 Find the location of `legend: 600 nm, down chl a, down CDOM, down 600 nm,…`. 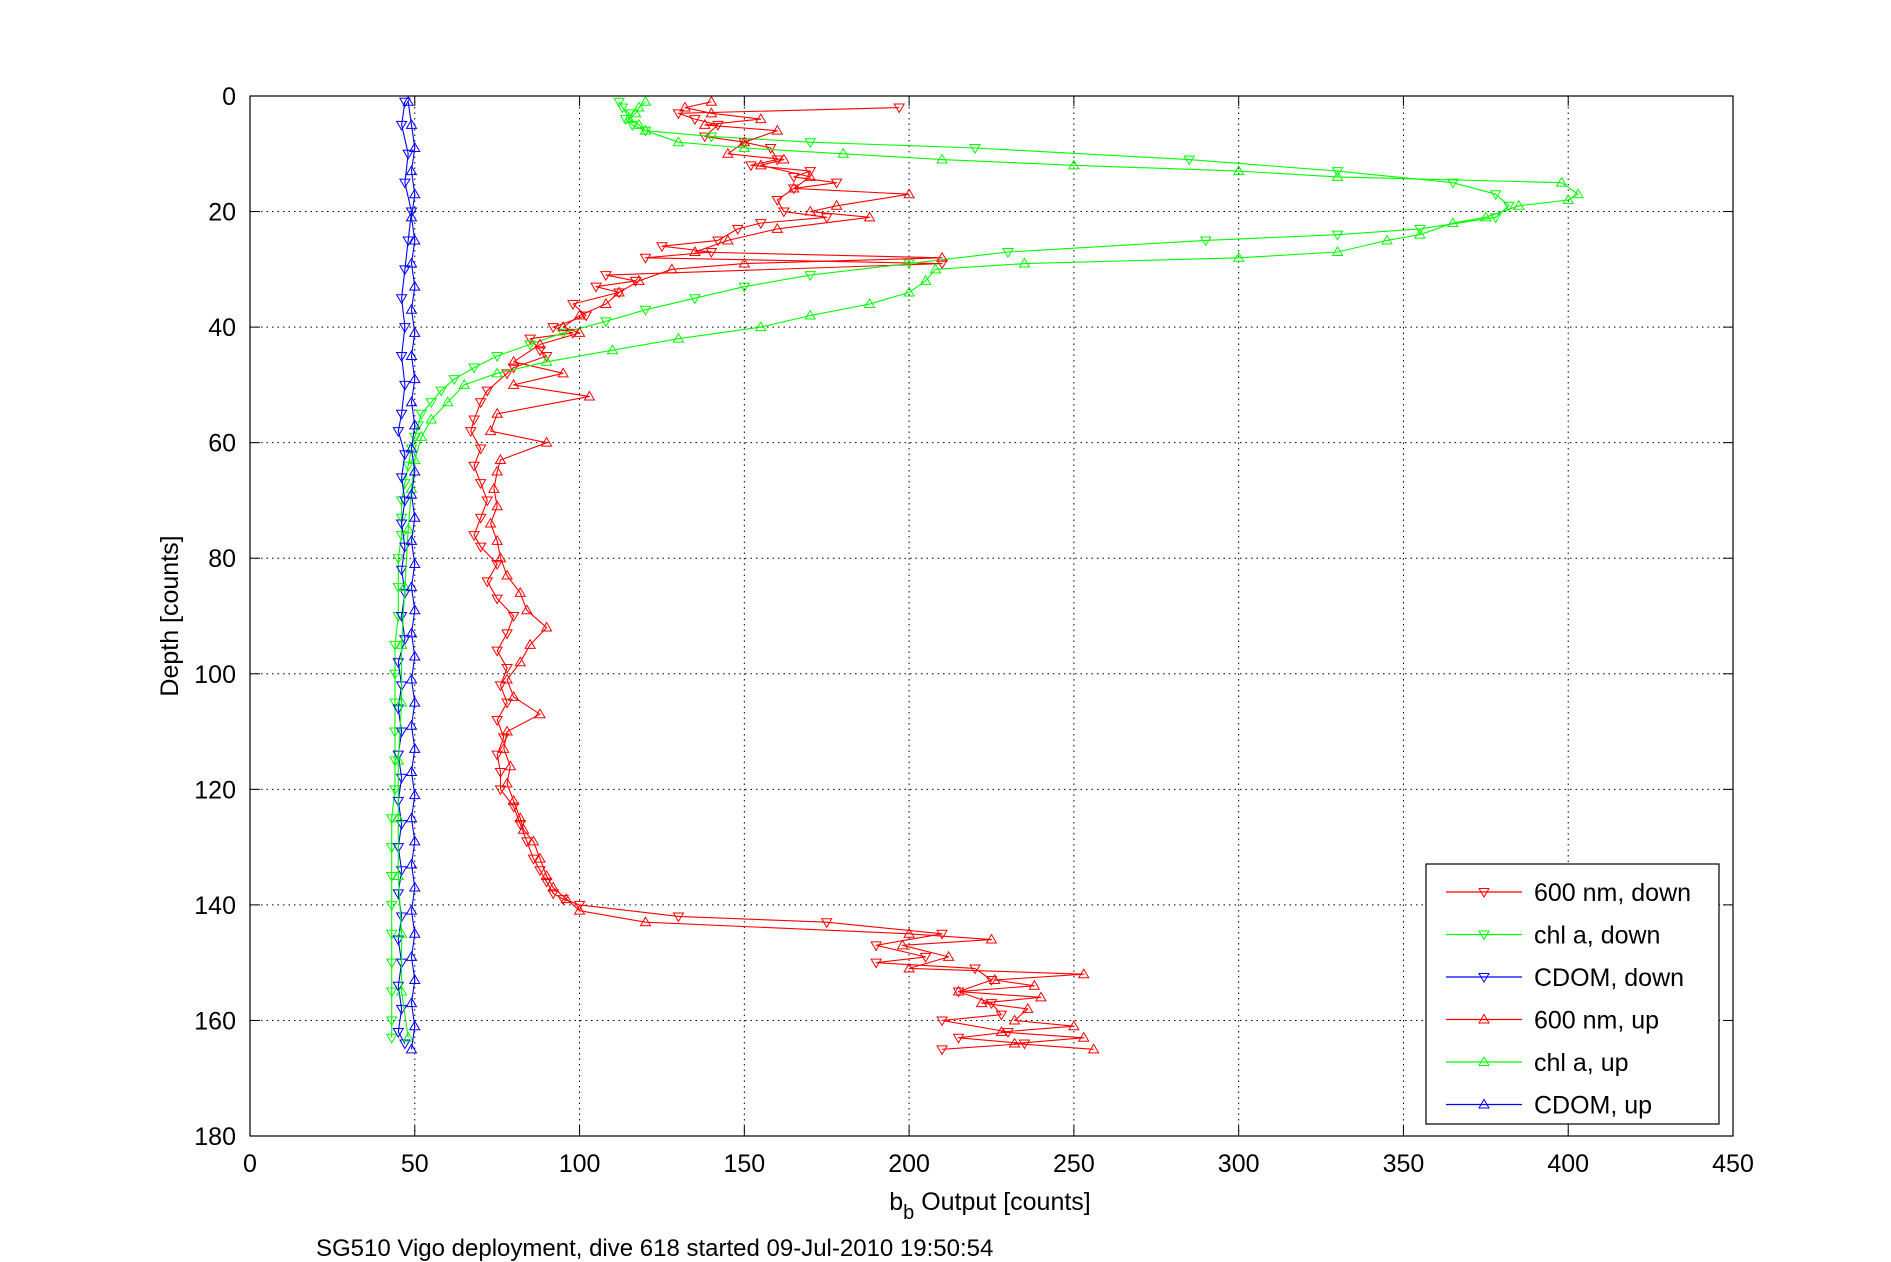

legend: 600 nm, down chl a, down CDOM, down 600 nm,… is located at coordinates (1572, 994).